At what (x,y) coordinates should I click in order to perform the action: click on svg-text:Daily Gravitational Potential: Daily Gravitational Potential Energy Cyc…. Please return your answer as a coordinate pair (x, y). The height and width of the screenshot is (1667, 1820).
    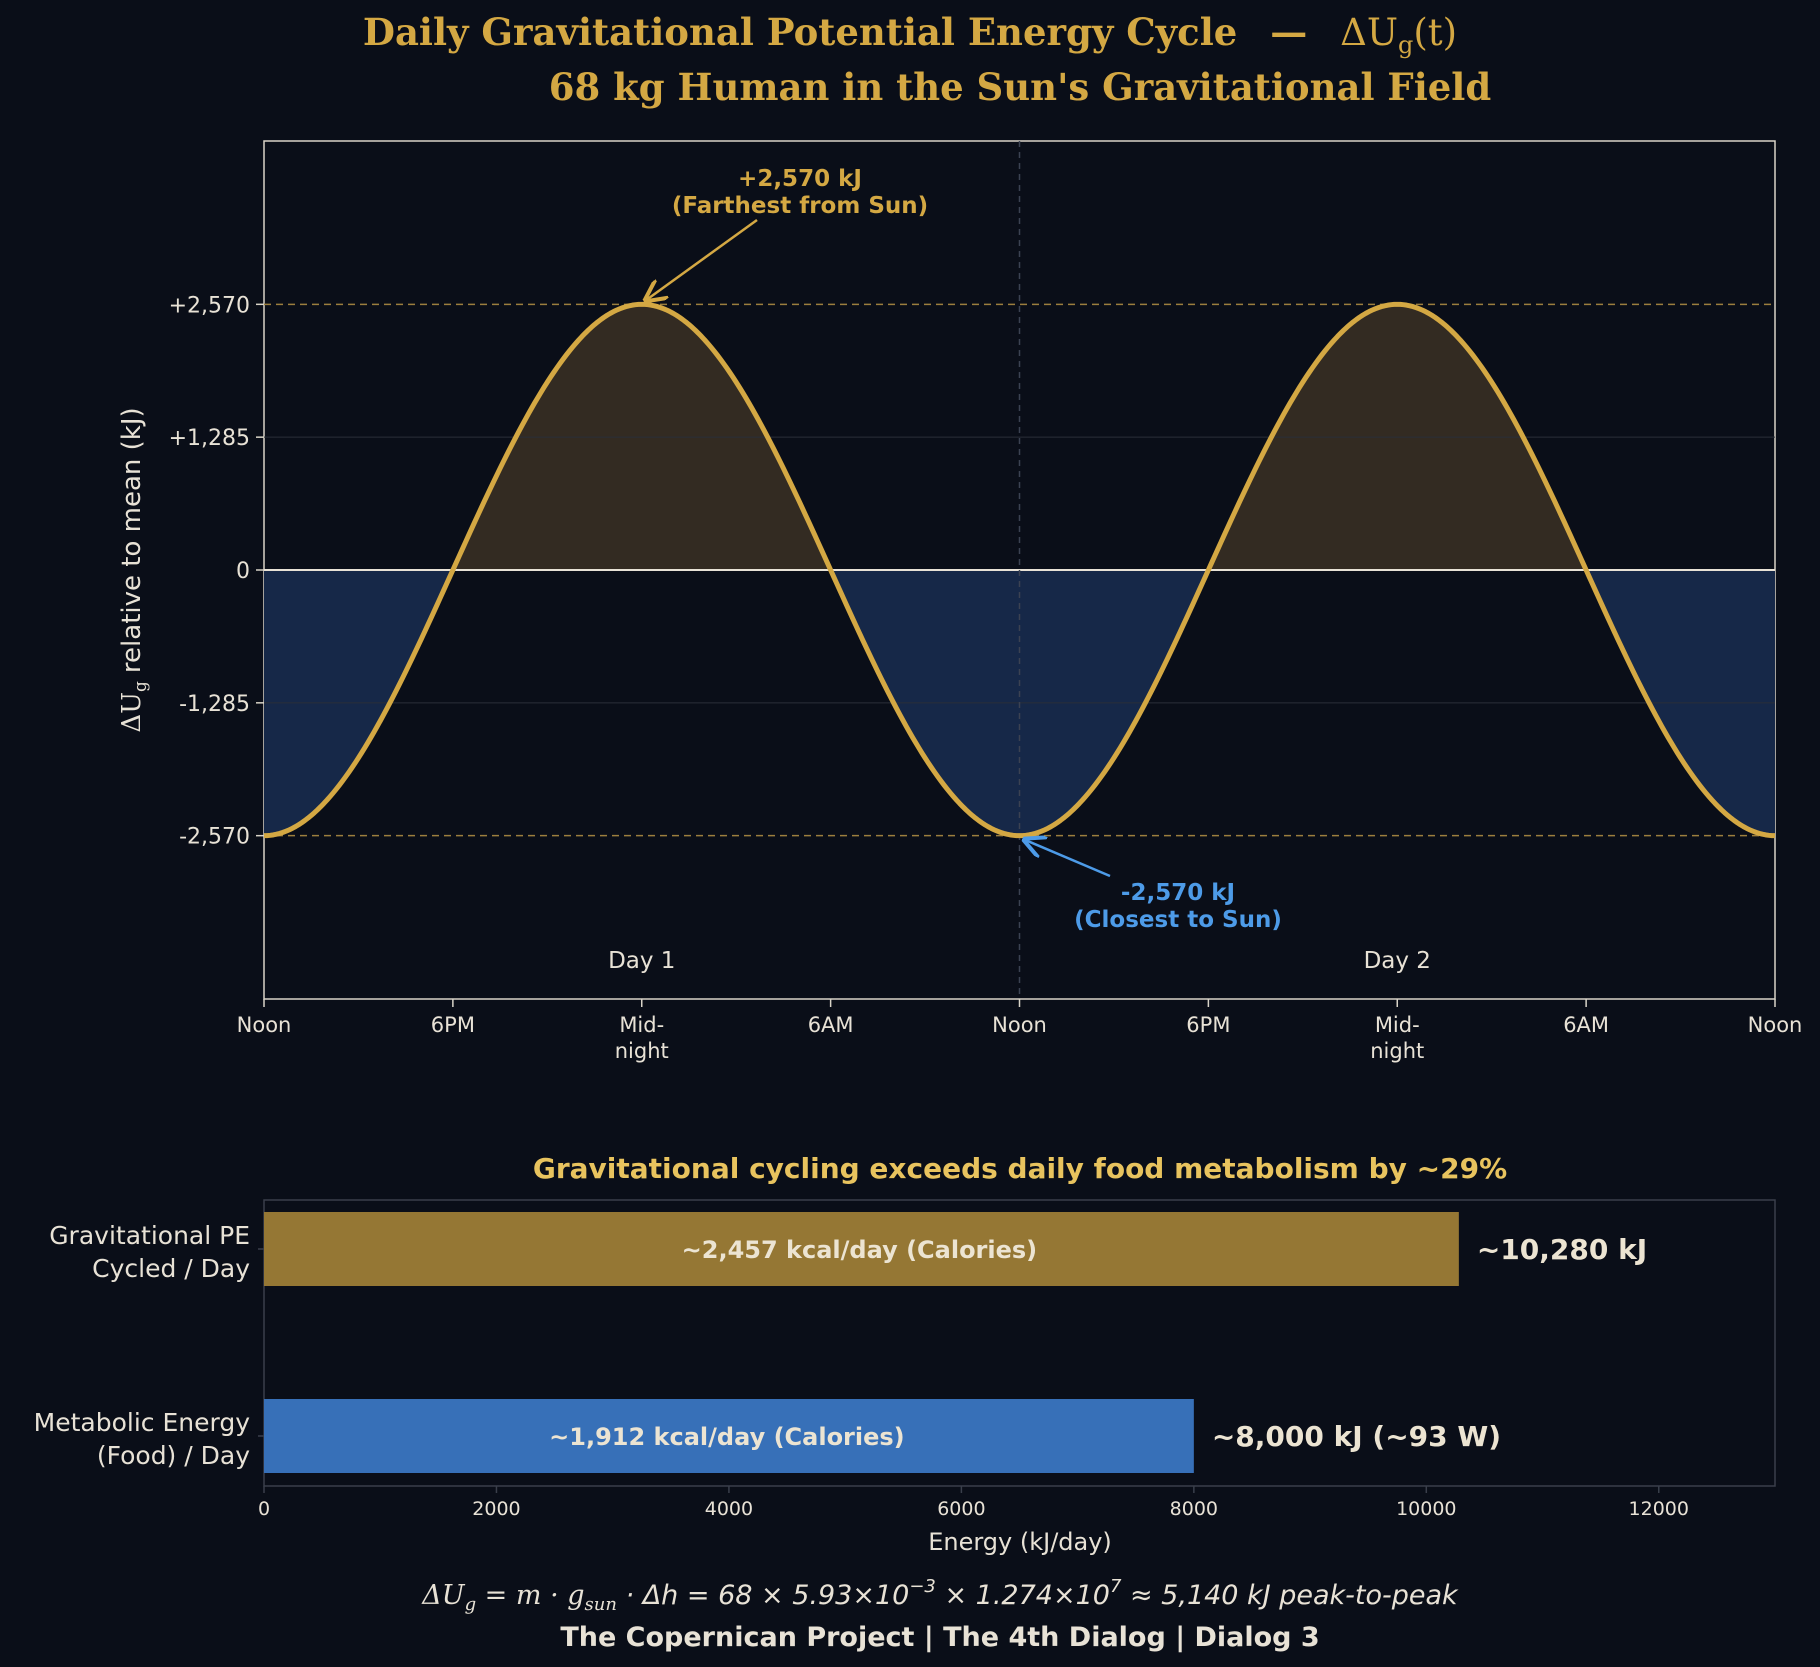
    Looking at the image, I should click on (910, 34).